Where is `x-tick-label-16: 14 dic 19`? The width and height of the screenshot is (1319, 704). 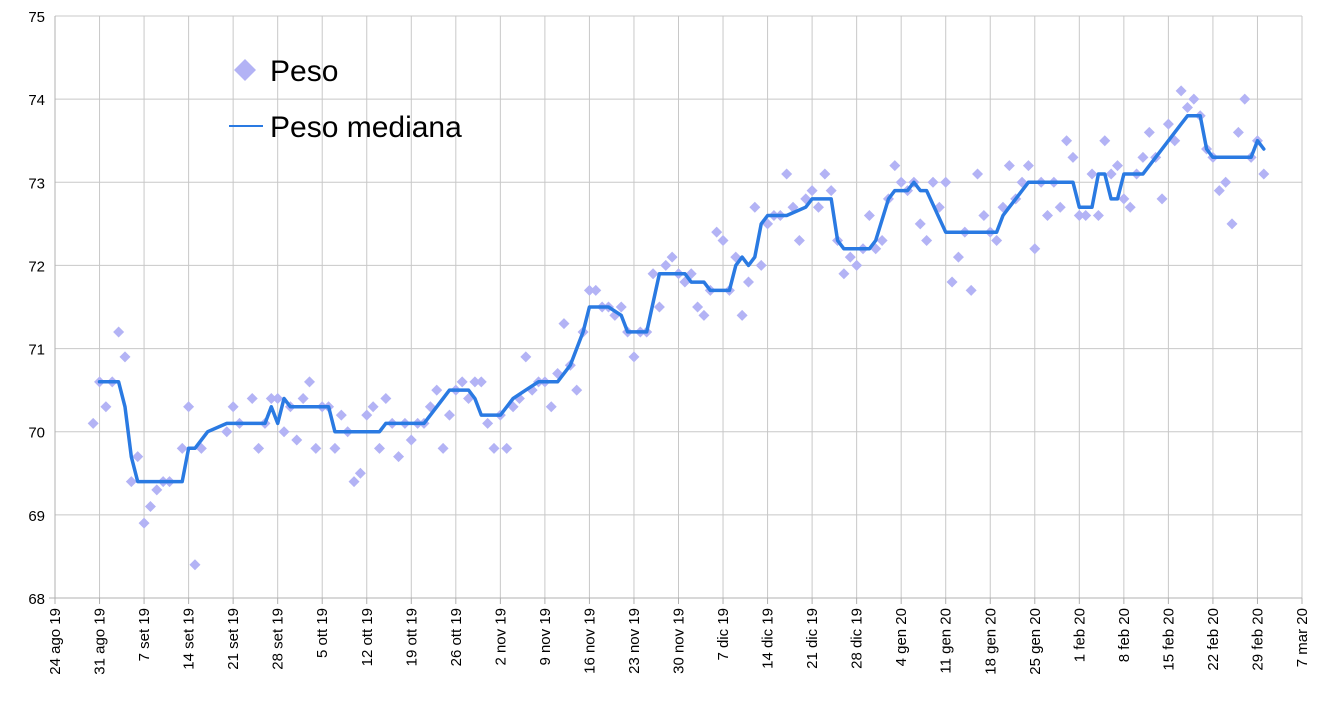
x-tick-label-16: 14 dic 19 is located at coordinates (768, 638).